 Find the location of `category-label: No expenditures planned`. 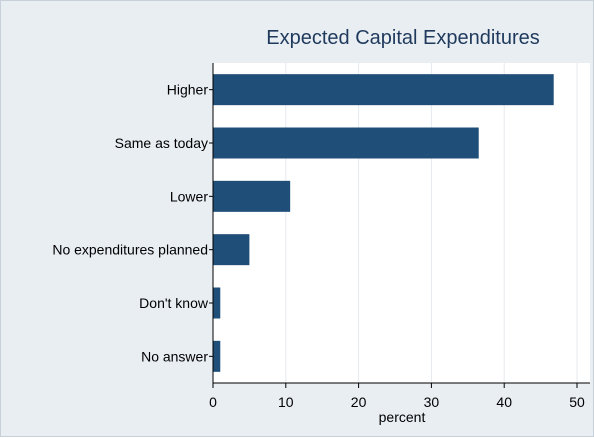

category-label: No expenditures planned is located at coordinates (130, 250).